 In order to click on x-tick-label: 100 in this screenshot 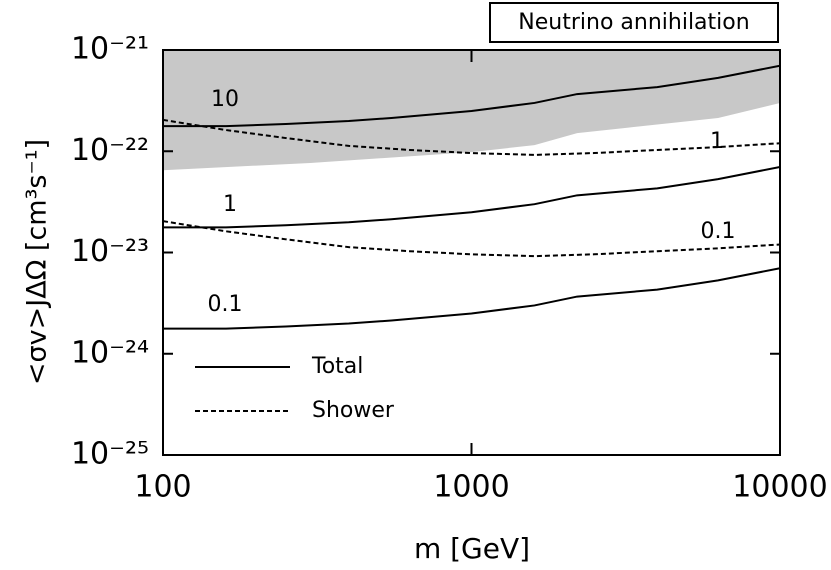, I will do `click(162, 487)`.